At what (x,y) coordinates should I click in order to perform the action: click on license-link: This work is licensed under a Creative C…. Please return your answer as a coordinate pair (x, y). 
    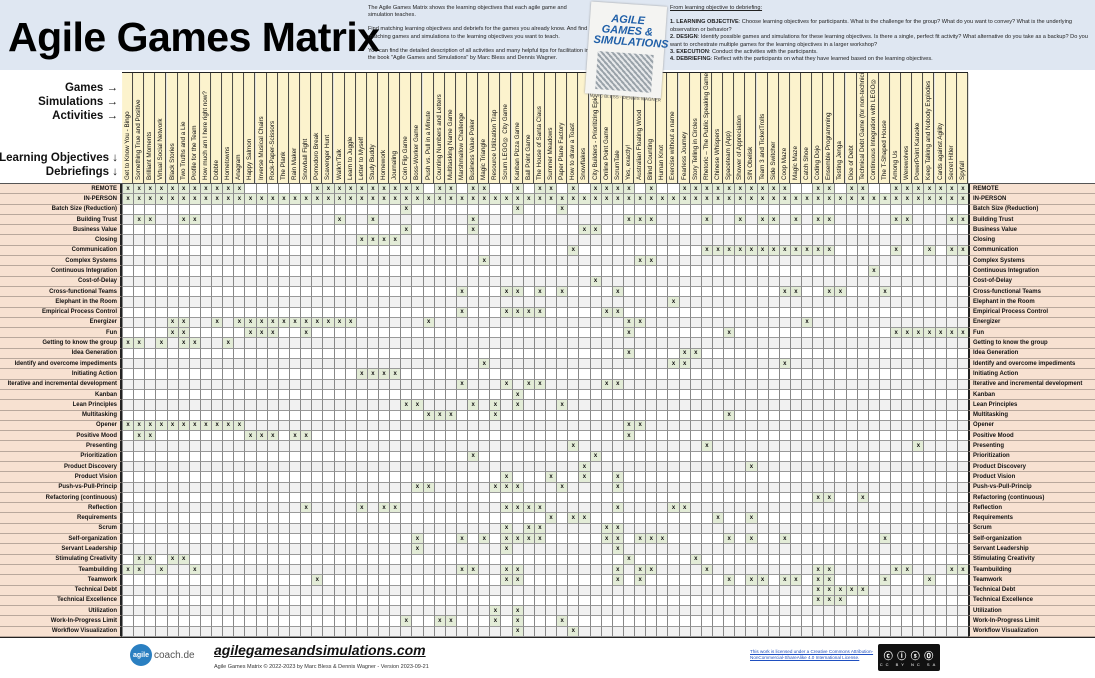
    Looking at the image, I should click on (812, 654).